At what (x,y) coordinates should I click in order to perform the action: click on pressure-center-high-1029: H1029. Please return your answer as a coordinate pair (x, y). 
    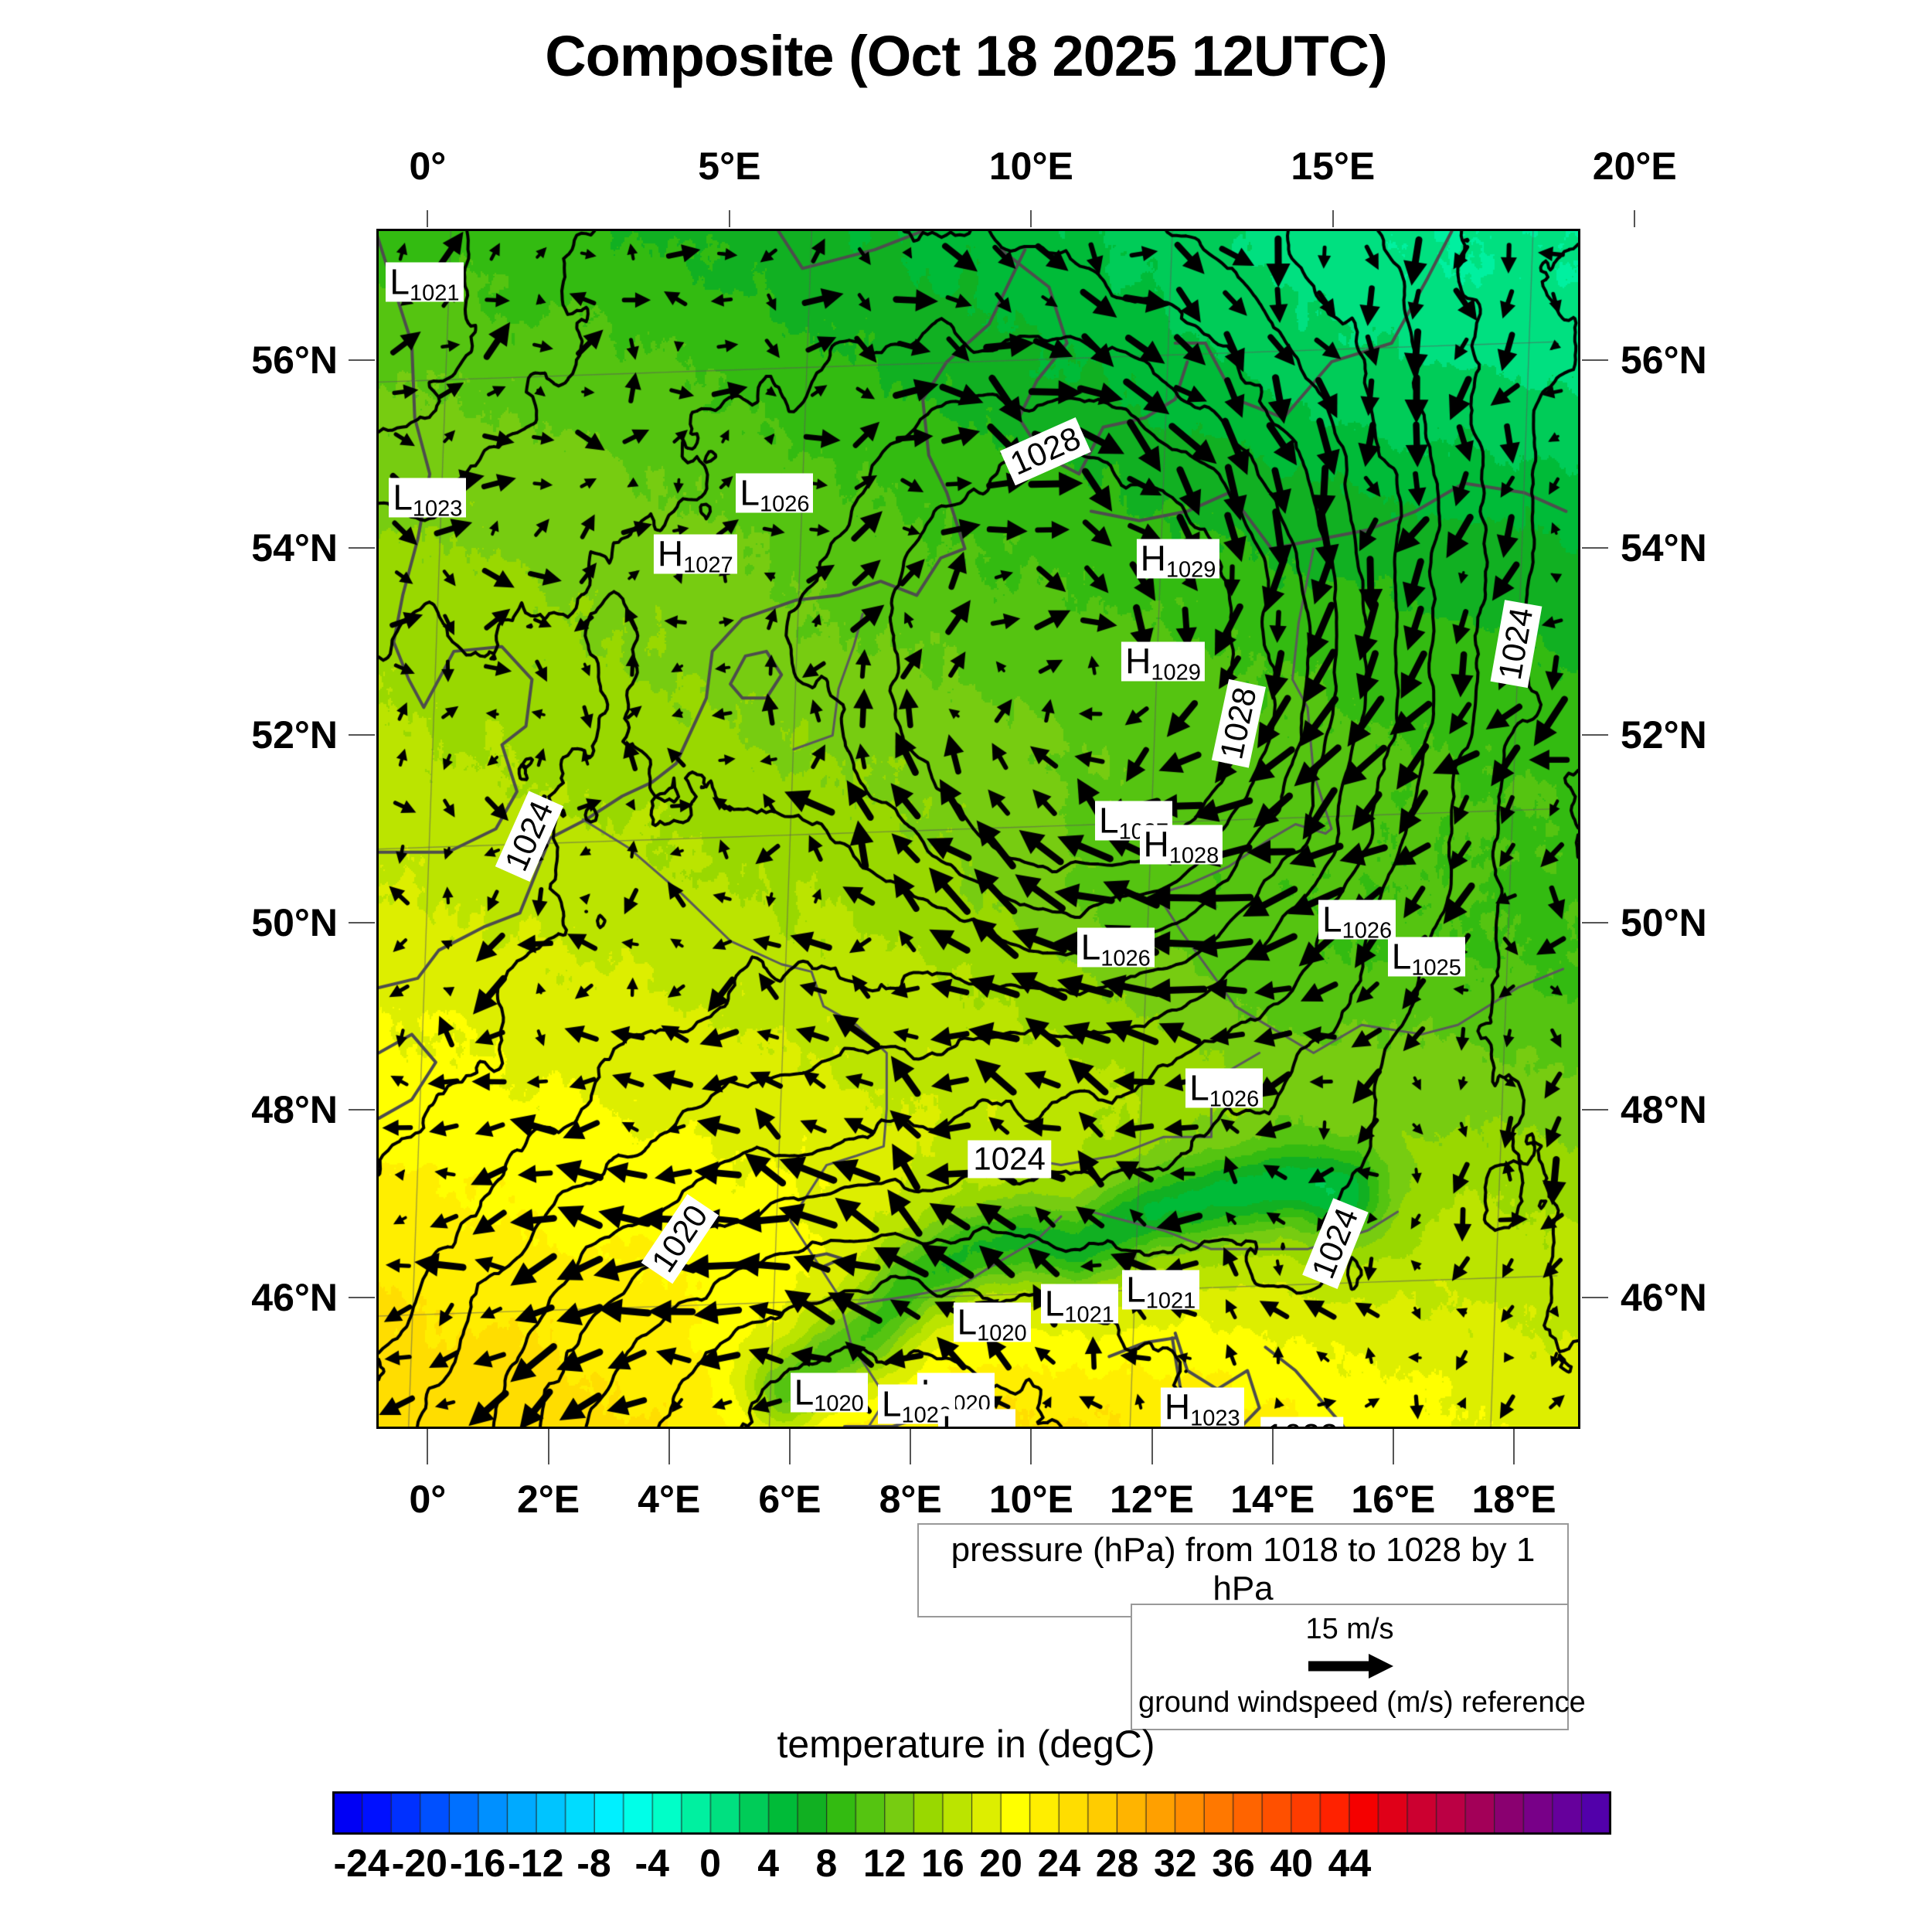
    Looking at the image, I should click on (1163, 663).